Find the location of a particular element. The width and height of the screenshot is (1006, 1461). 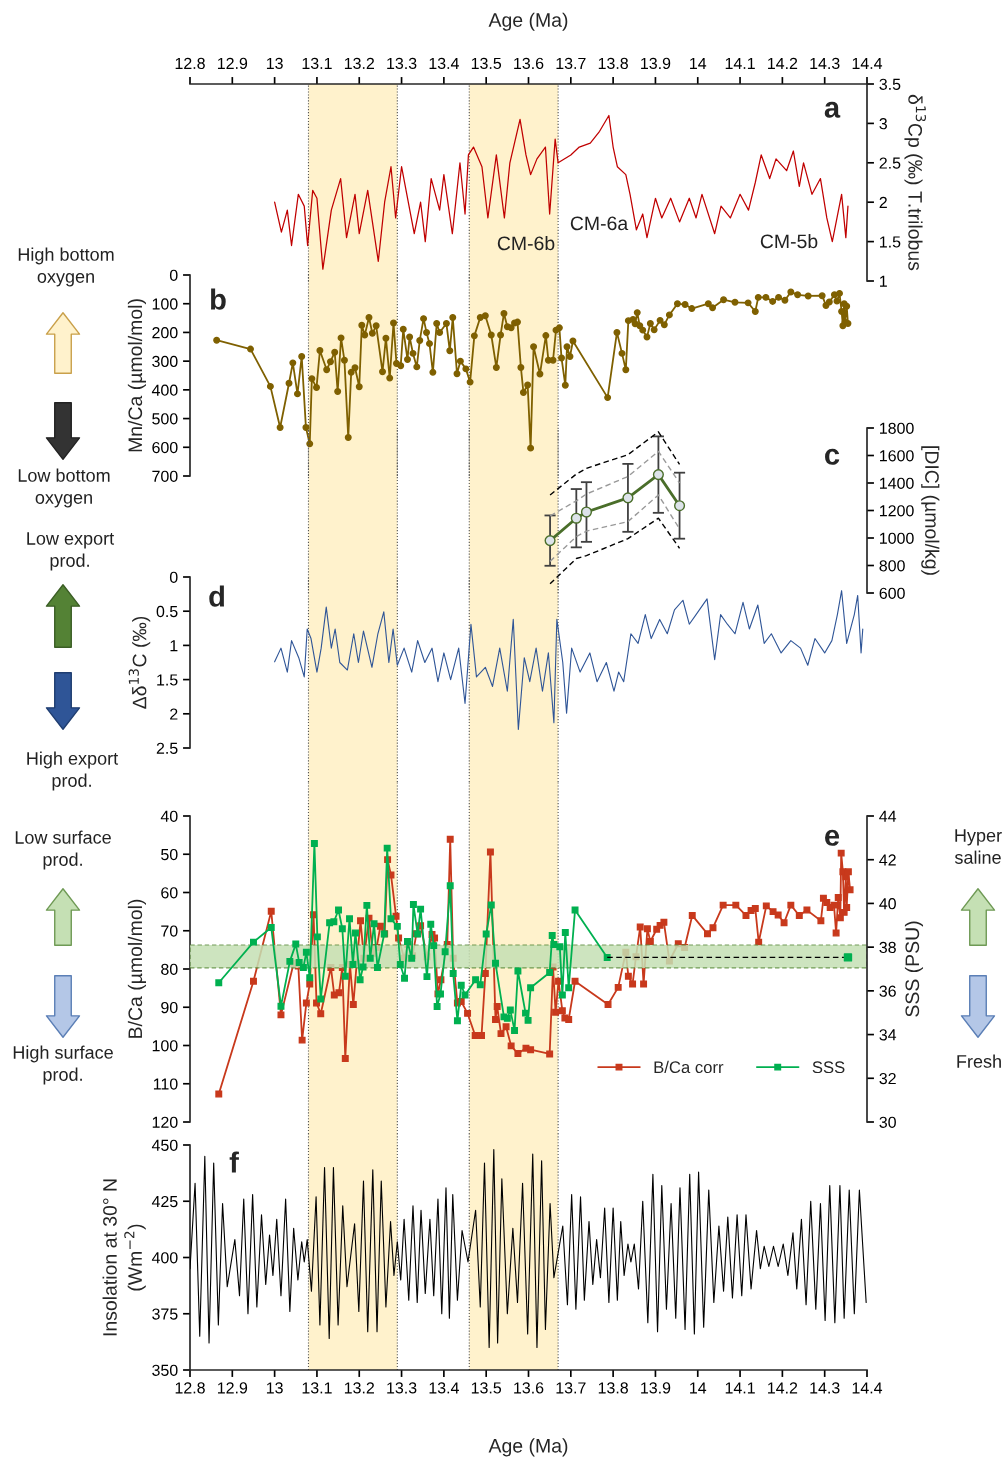

annotation: CM-6a is located at coordinates (599, 223).